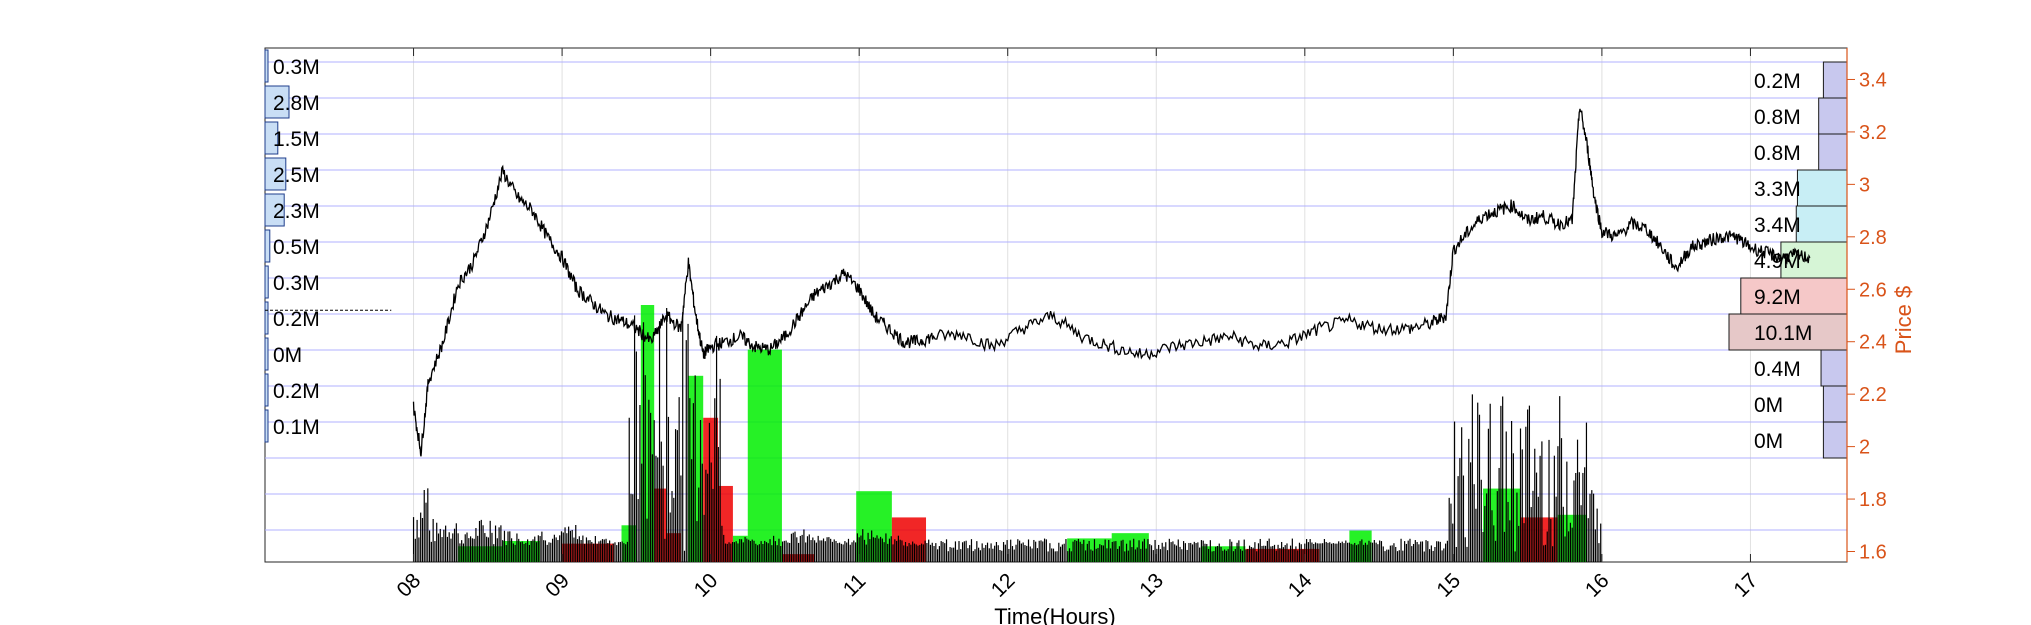  Describe the element at coordinates (409, 585) in the screenshot. I see `x-tick-label: 08` at that location.